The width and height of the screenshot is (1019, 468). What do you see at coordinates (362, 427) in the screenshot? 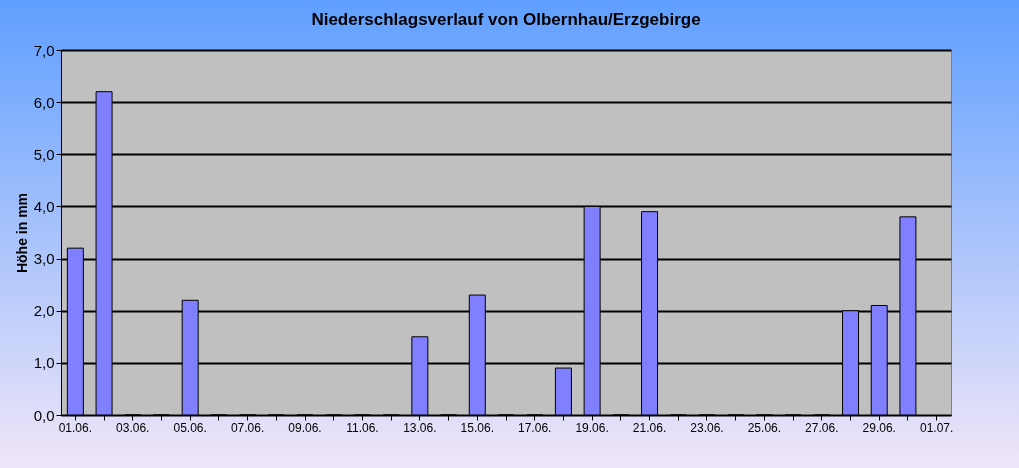
I see `x-tick-label: 11.06.` at bounding box center [362, 427].